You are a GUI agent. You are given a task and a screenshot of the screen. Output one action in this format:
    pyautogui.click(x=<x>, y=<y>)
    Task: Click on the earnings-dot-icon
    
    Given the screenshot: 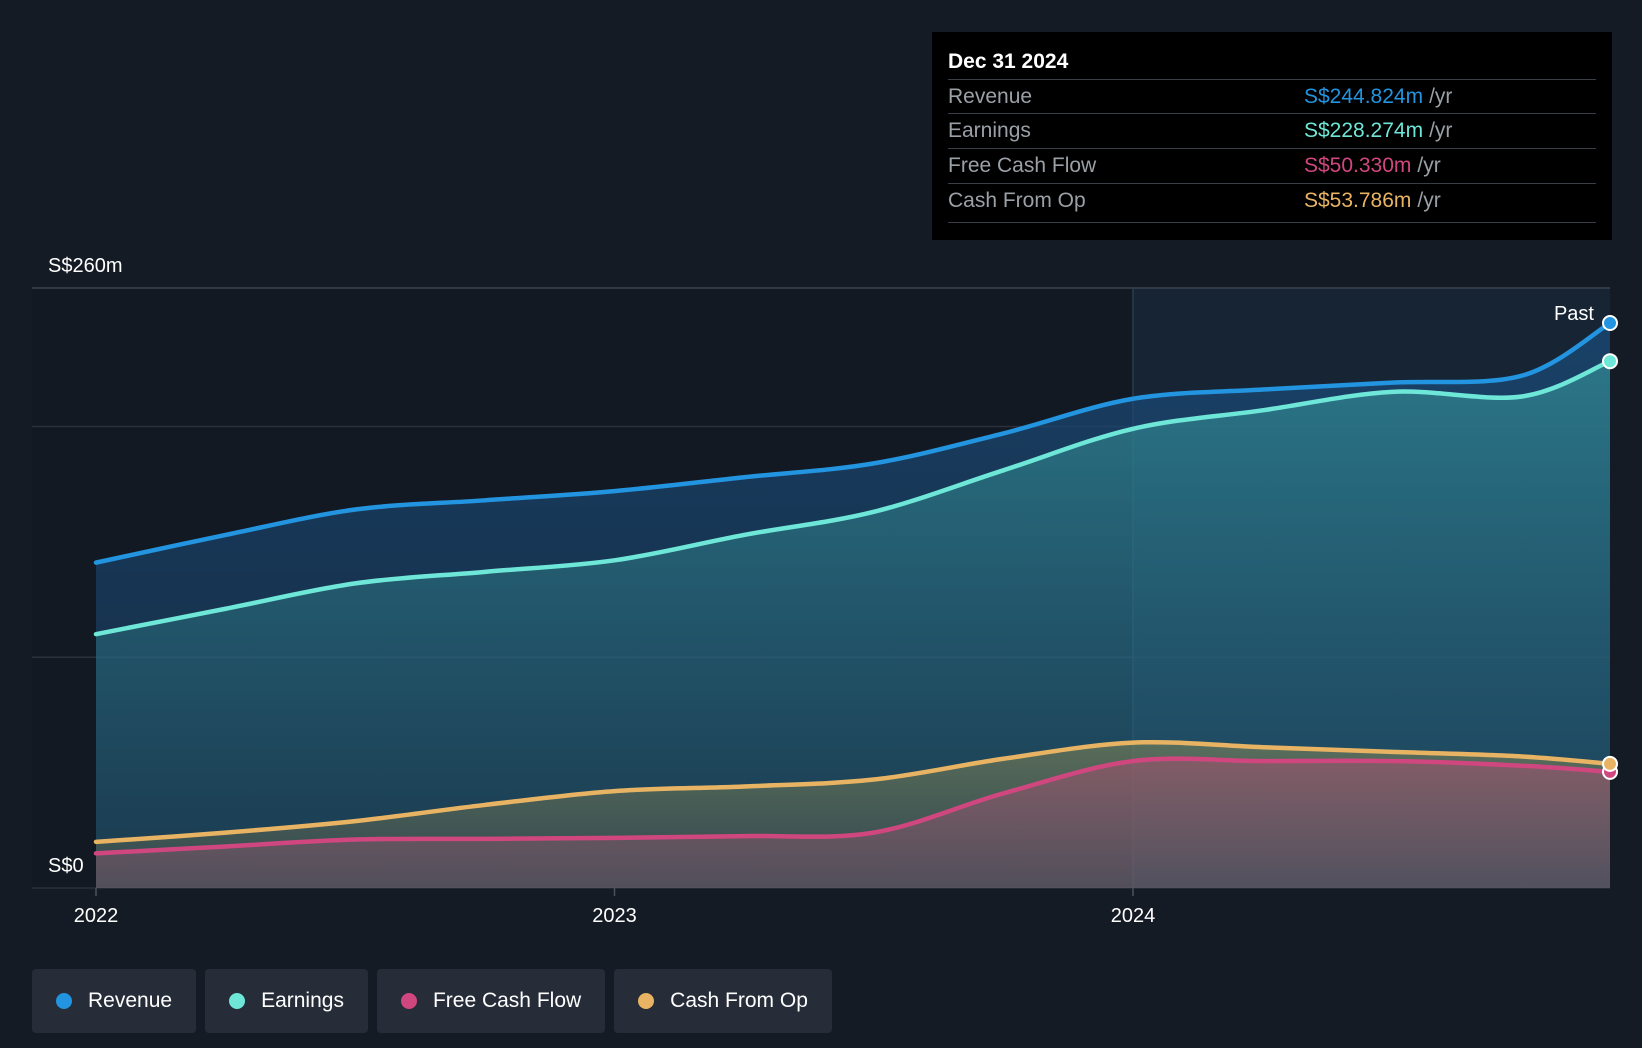 What is the action you would take?
    pyautogui.click(x=237, y=1001)
    